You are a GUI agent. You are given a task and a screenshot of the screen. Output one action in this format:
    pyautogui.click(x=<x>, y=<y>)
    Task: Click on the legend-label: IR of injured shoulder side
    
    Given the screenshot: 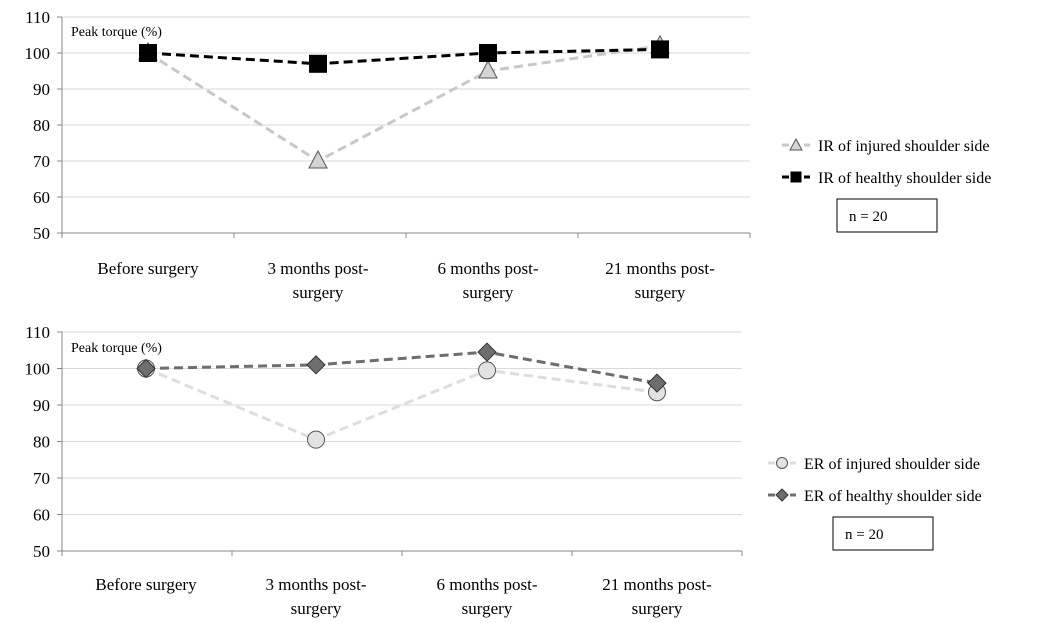 What is the action you would take?
    pyautogui.click(x=904, y=146)
    